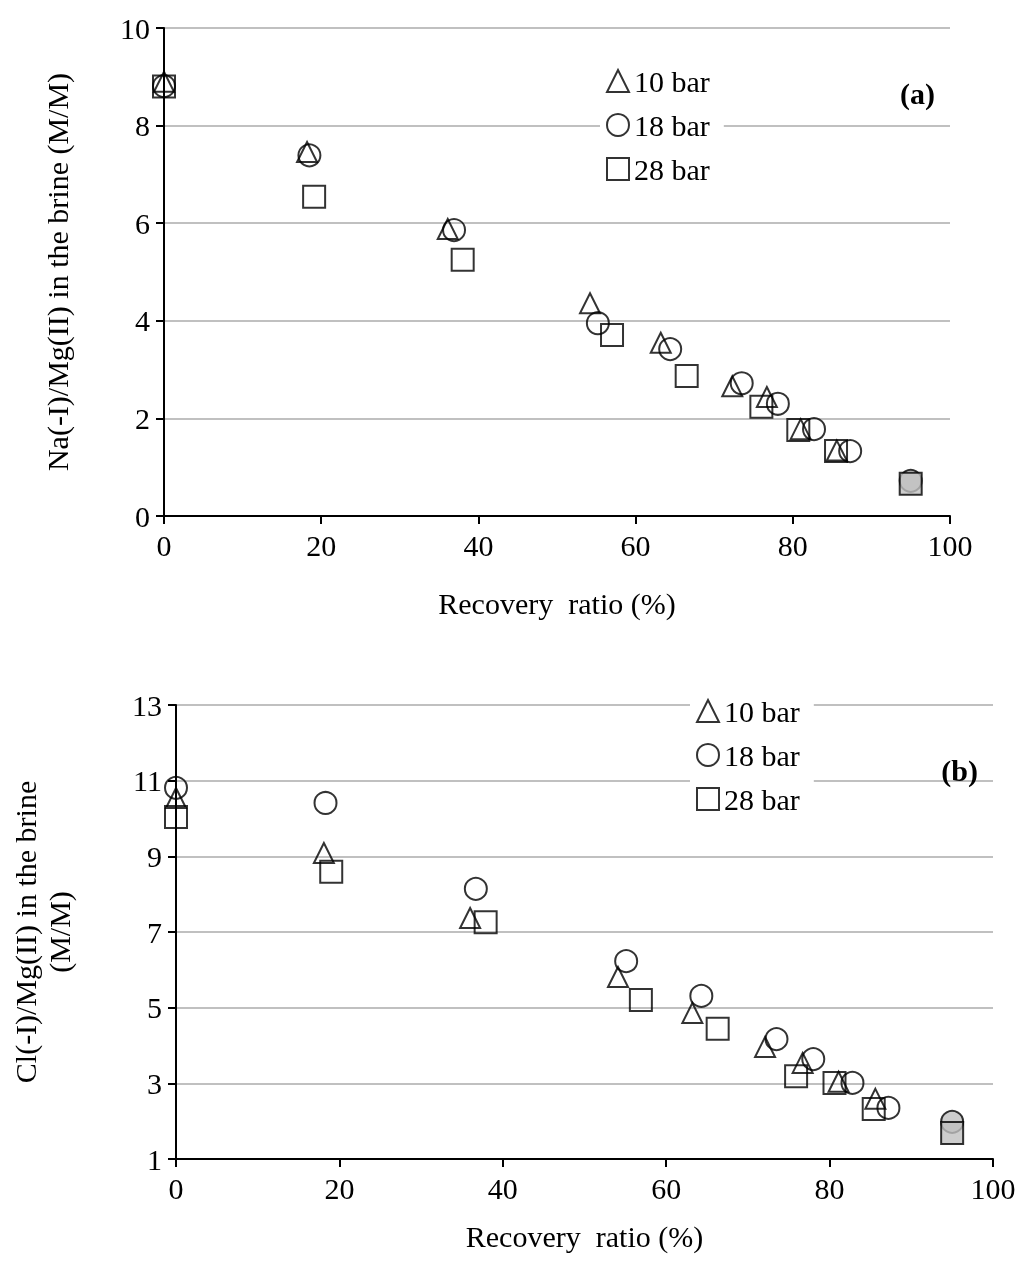  Describe the element at coordinates (135, 28) in the screenshot. I see `y-tick-label: 10` at that location.